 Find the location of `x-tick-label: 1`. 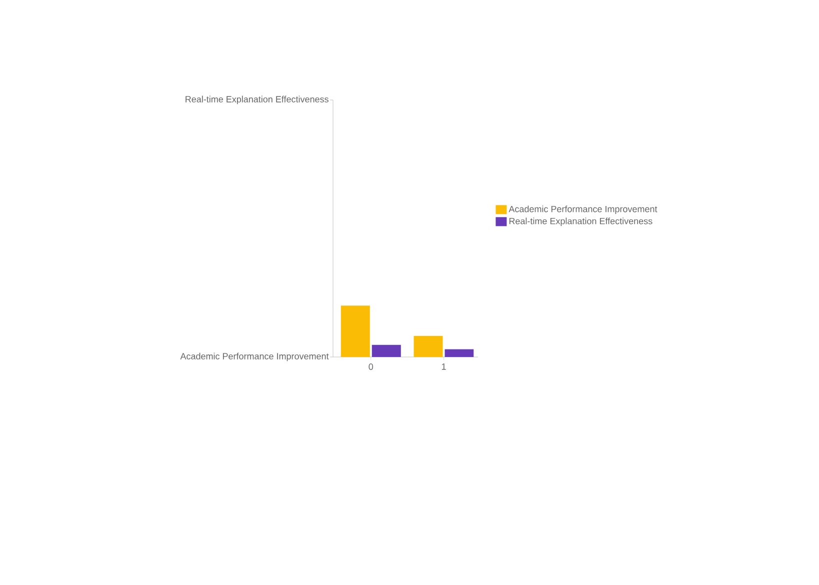

x-tick-label: 1 is located at coordinates (444, 367).